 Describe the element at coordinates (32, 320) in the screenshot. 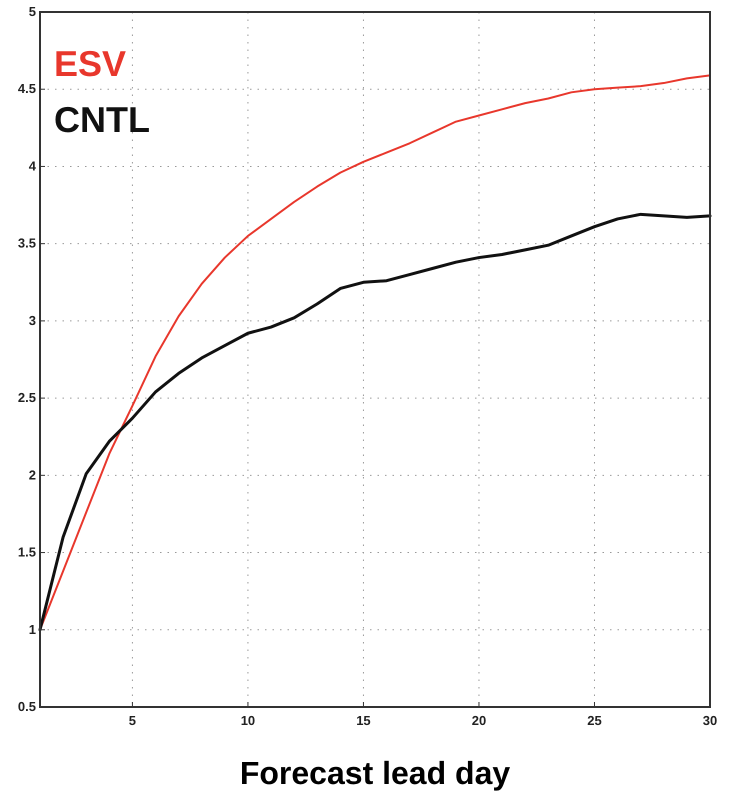

I see `y-tick-label: 3` at that location.